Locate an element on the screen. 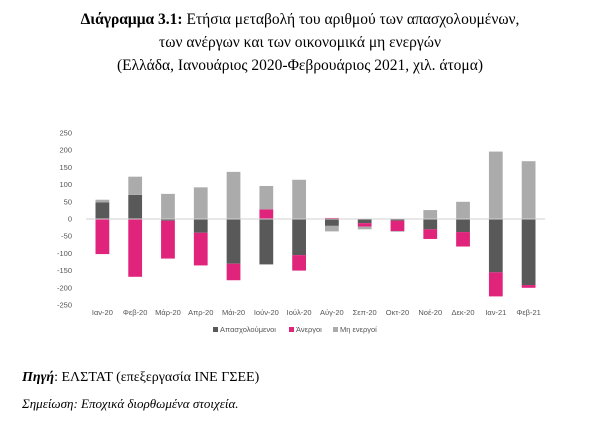 The width and height of the screenshot is (600, 429). y-tick-label: -200 is located at coordinates (64, 287).